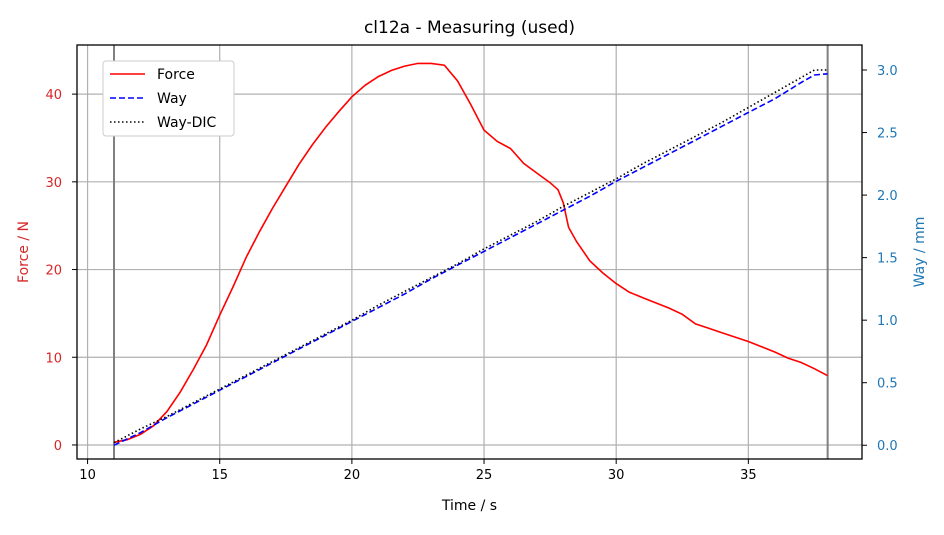 This screenshot has width=944, height=535. What do you see at coordinates (887, 134) in the screenshot?
I see `y-right-tick-label: 2.5` at bounding box center [887, 134].